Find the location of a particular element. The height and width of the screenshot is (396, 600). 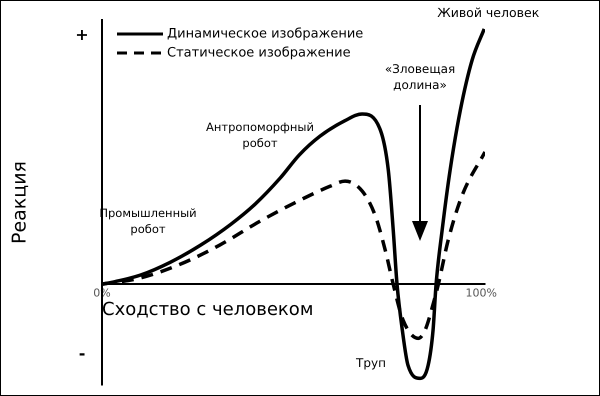

annotation: «Зловещая долина» is located at coordinates (420, 77).